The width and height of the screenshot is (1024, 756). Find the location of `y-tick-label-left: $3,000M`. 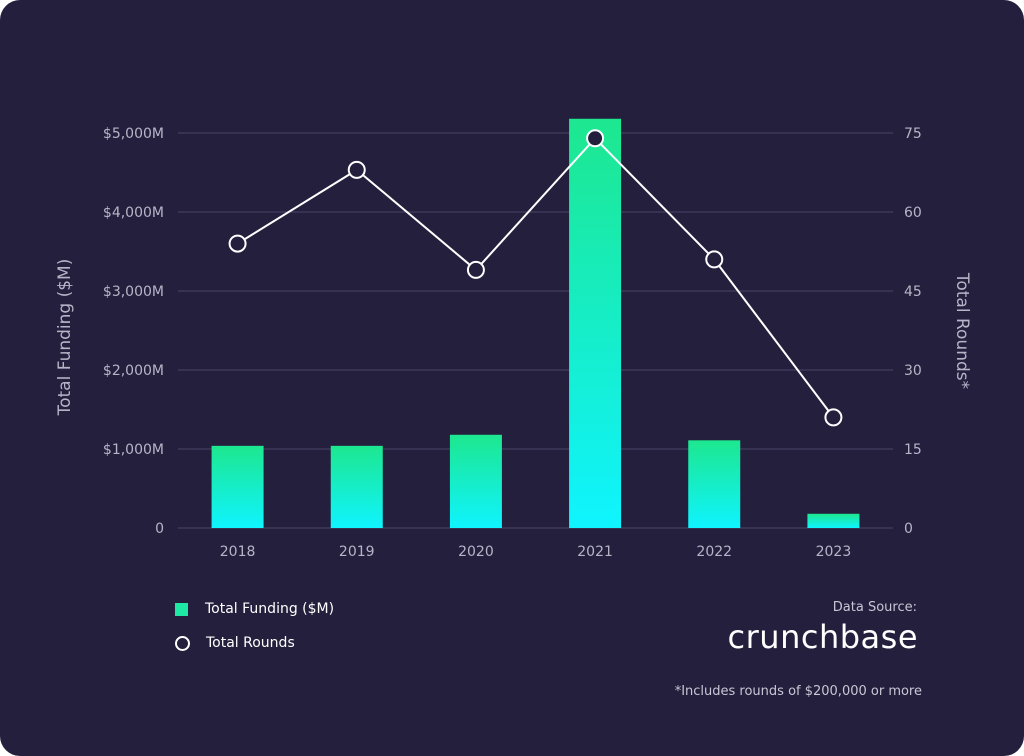

y-tick-label-left: $3,000M is located at coordinates (133, 292).